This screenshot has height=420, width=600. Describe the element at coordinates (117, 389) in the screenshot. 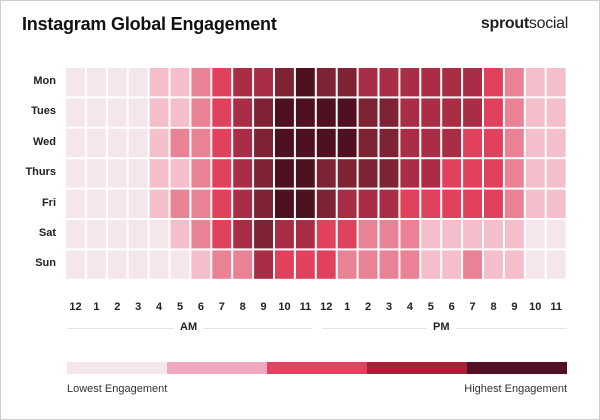

I see `legend-low-label: Lowest Engagement` at that location.